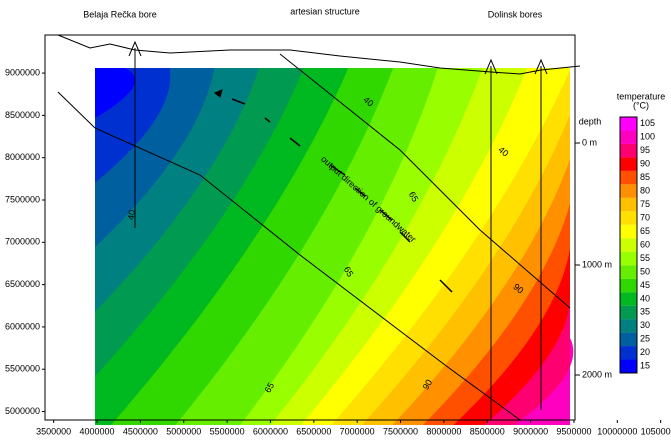 The image size is (671, 440). I want to click on colorbar-label: 85, so click(645, 177).